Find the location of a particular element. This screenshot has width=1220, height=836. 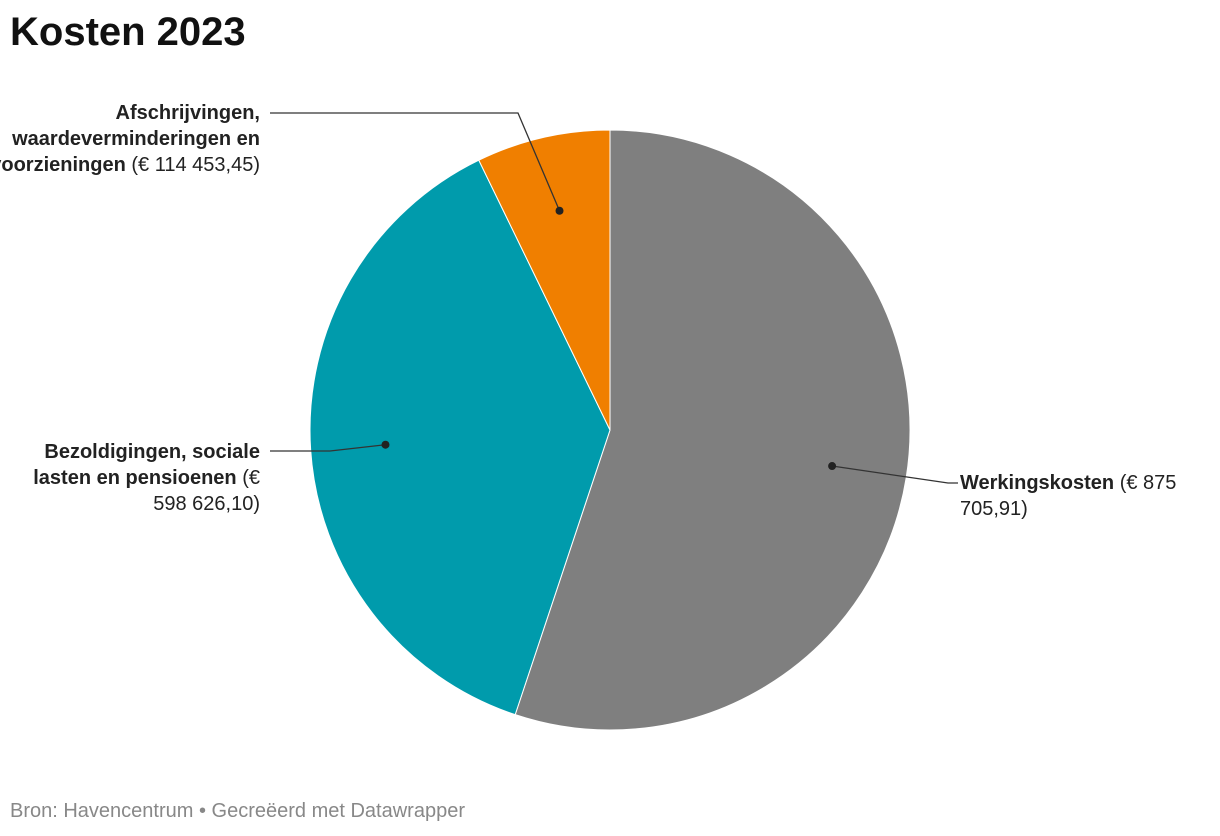

value-label: (€ 114 453,45) is located at coordinates (195, 165).